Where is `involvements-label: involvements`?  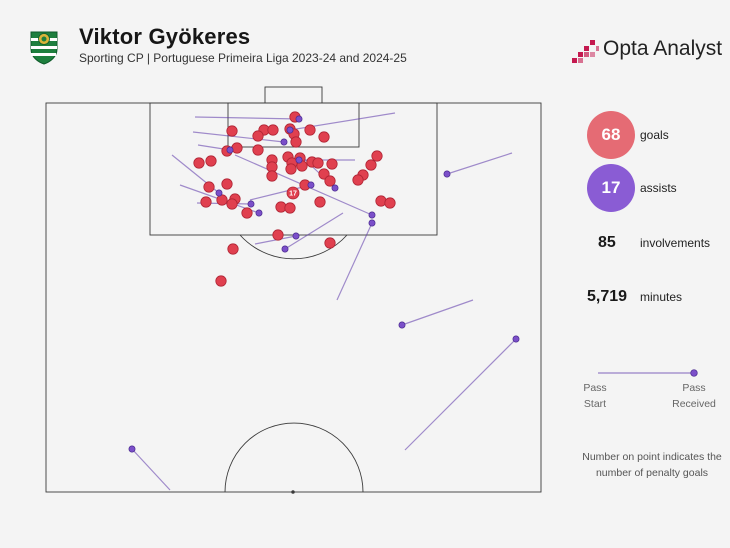 involvements-label: involvements is located at coordinates (675, 243).